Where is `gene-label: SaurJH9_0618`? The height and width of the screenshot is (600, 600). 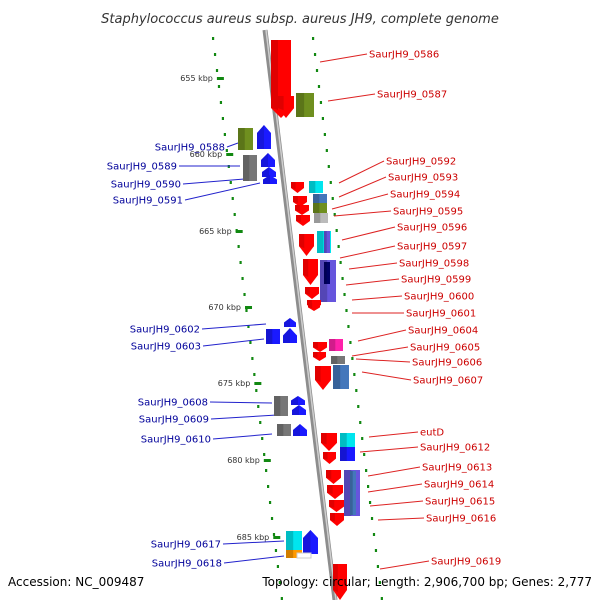
gene-label: SaurJH9_0618 is located at coordinates (187, 564).